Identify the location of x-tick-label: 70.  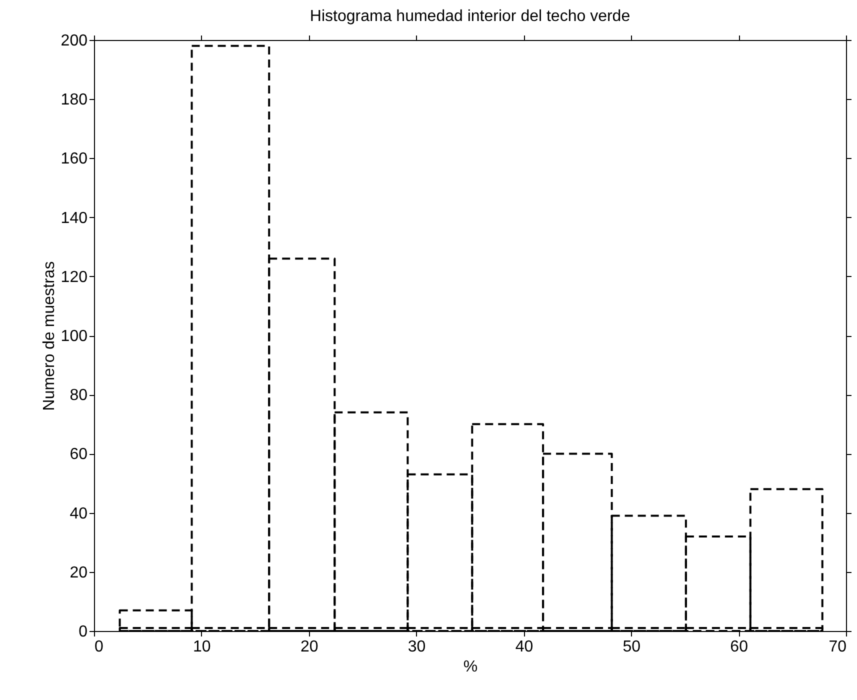
(837, 647).